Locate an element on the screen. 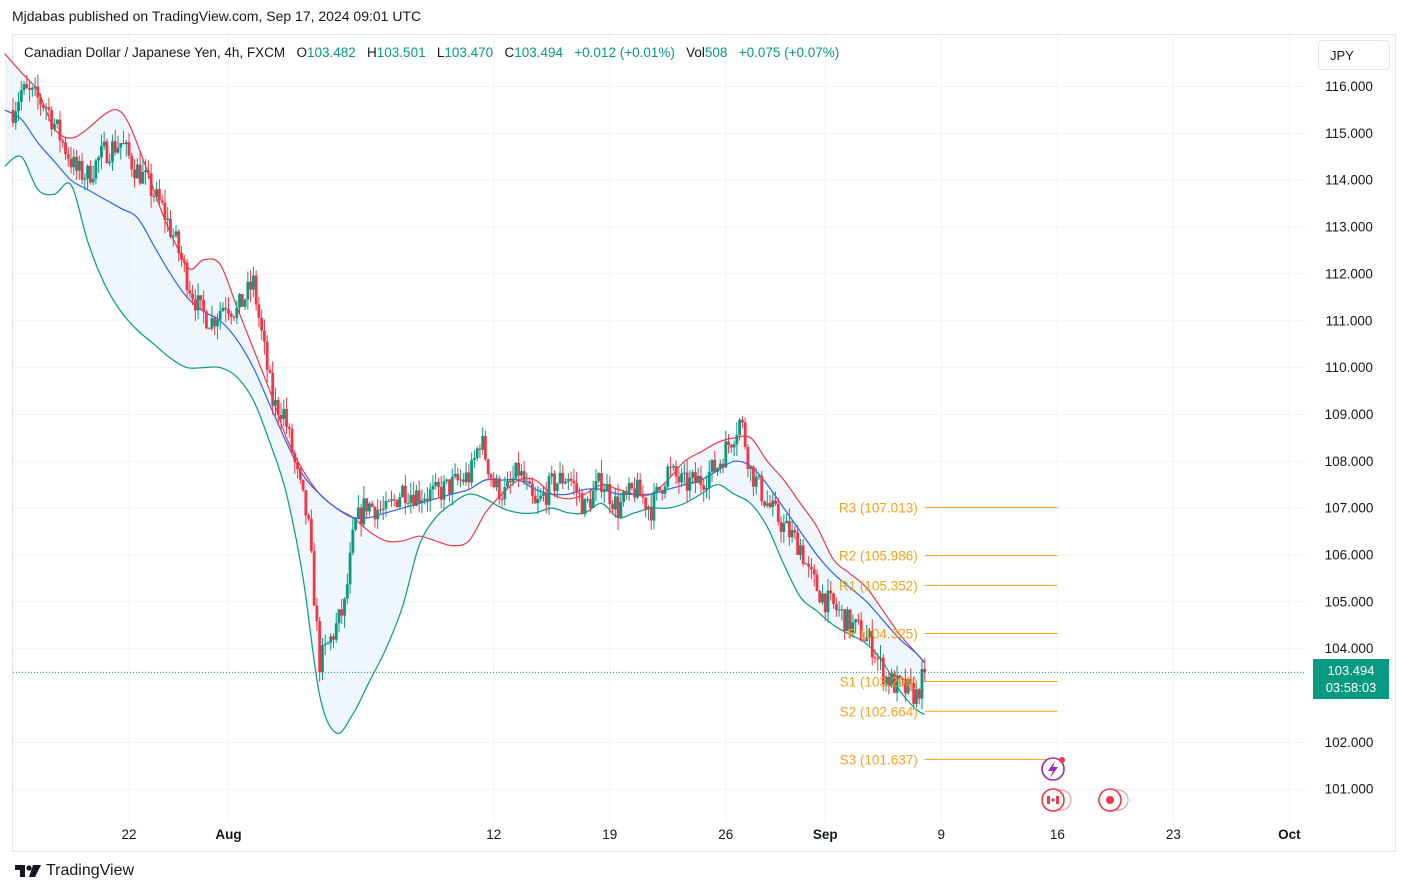 This screenshot has width=1408, height=896. time-tick-label: Sep is located at coordinates (825, 834).